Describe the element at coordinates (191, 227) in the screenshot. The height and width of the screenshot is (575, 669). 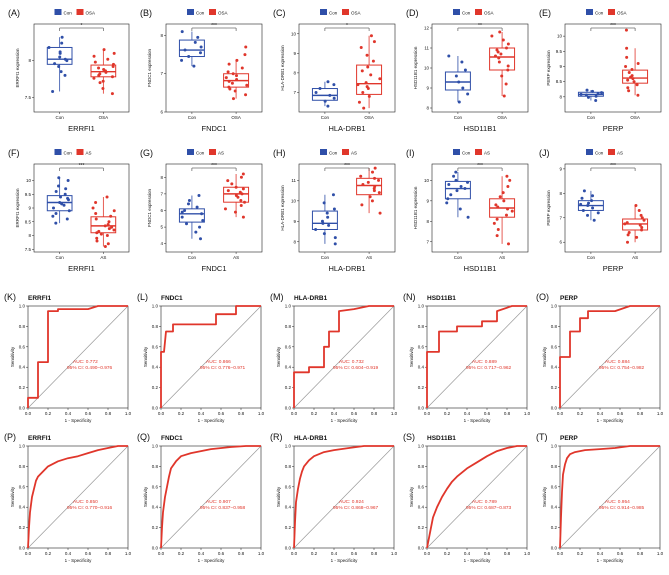
I see `box-con: Con` at that location.